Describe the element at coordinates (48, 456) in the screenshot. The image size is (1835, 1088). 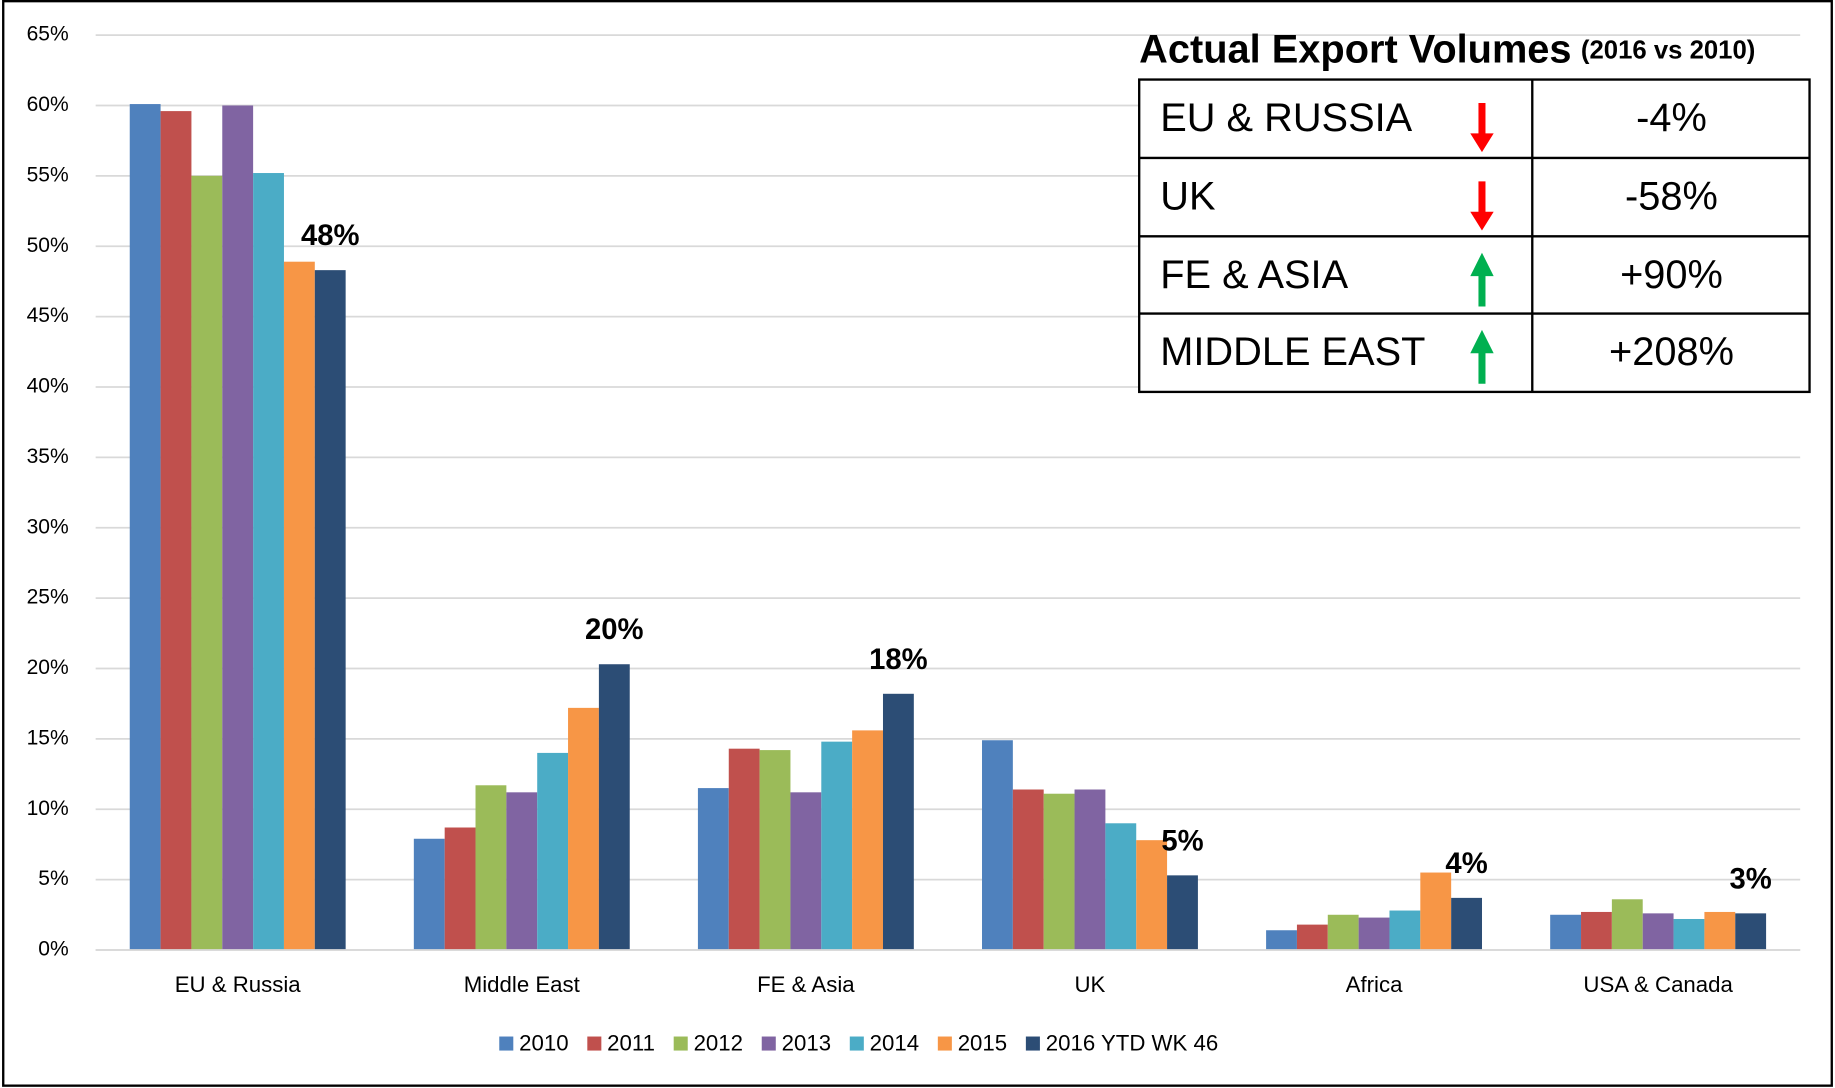
I see `y-tick-label: 35%` at that location.